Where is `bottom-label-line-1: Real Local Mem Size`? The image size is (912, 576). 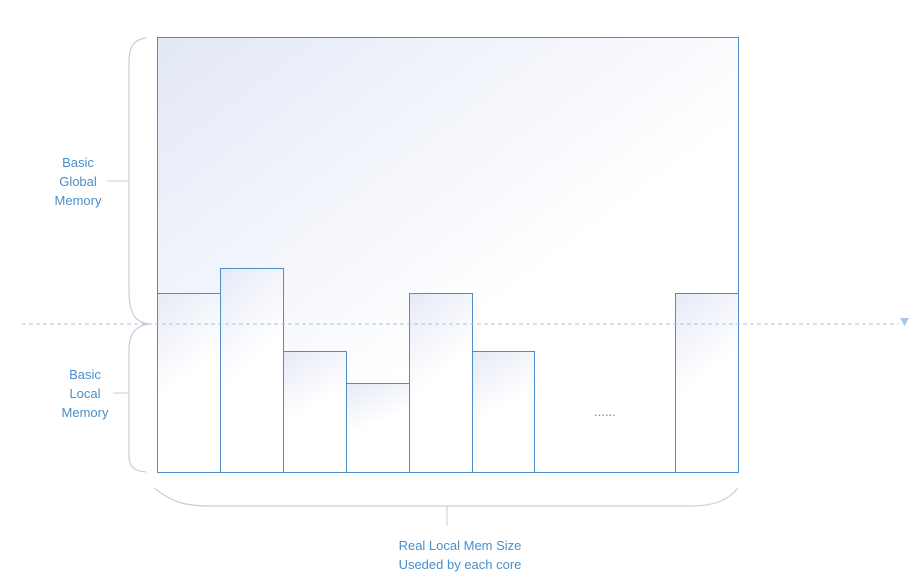
bottom-label-line-1: Real Local Mem Size is located at coordinates (460, 545).